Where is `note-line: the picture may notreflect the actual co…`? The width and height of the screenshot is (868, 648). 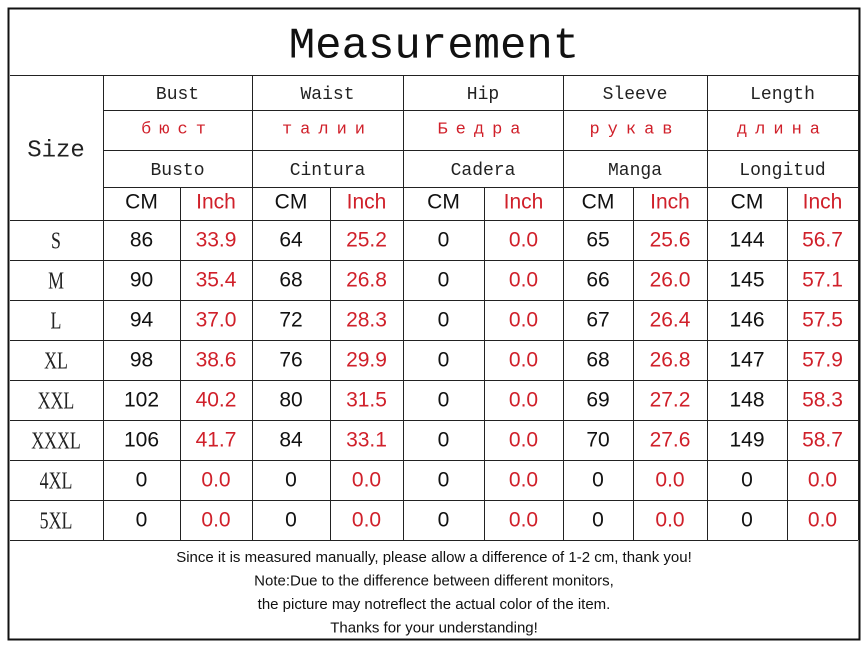 note-line: the picture may notreflect the actual co… is located at coordinates (434, 604).